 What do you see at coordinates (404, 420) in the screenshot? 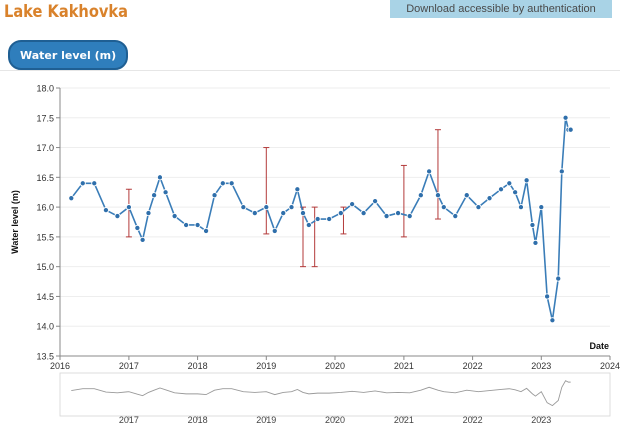
I see `overview-tick-label: 2021` at bounding box center [404, 420].